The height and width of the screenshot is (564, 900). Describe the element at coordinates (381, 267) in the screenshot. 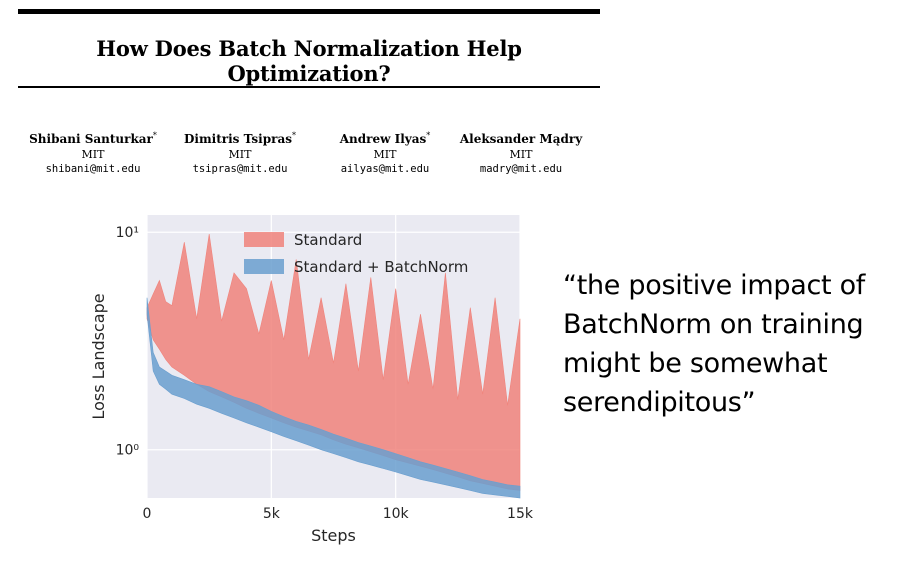

I see `legend-label: Standard + BatchNorm` at that location.